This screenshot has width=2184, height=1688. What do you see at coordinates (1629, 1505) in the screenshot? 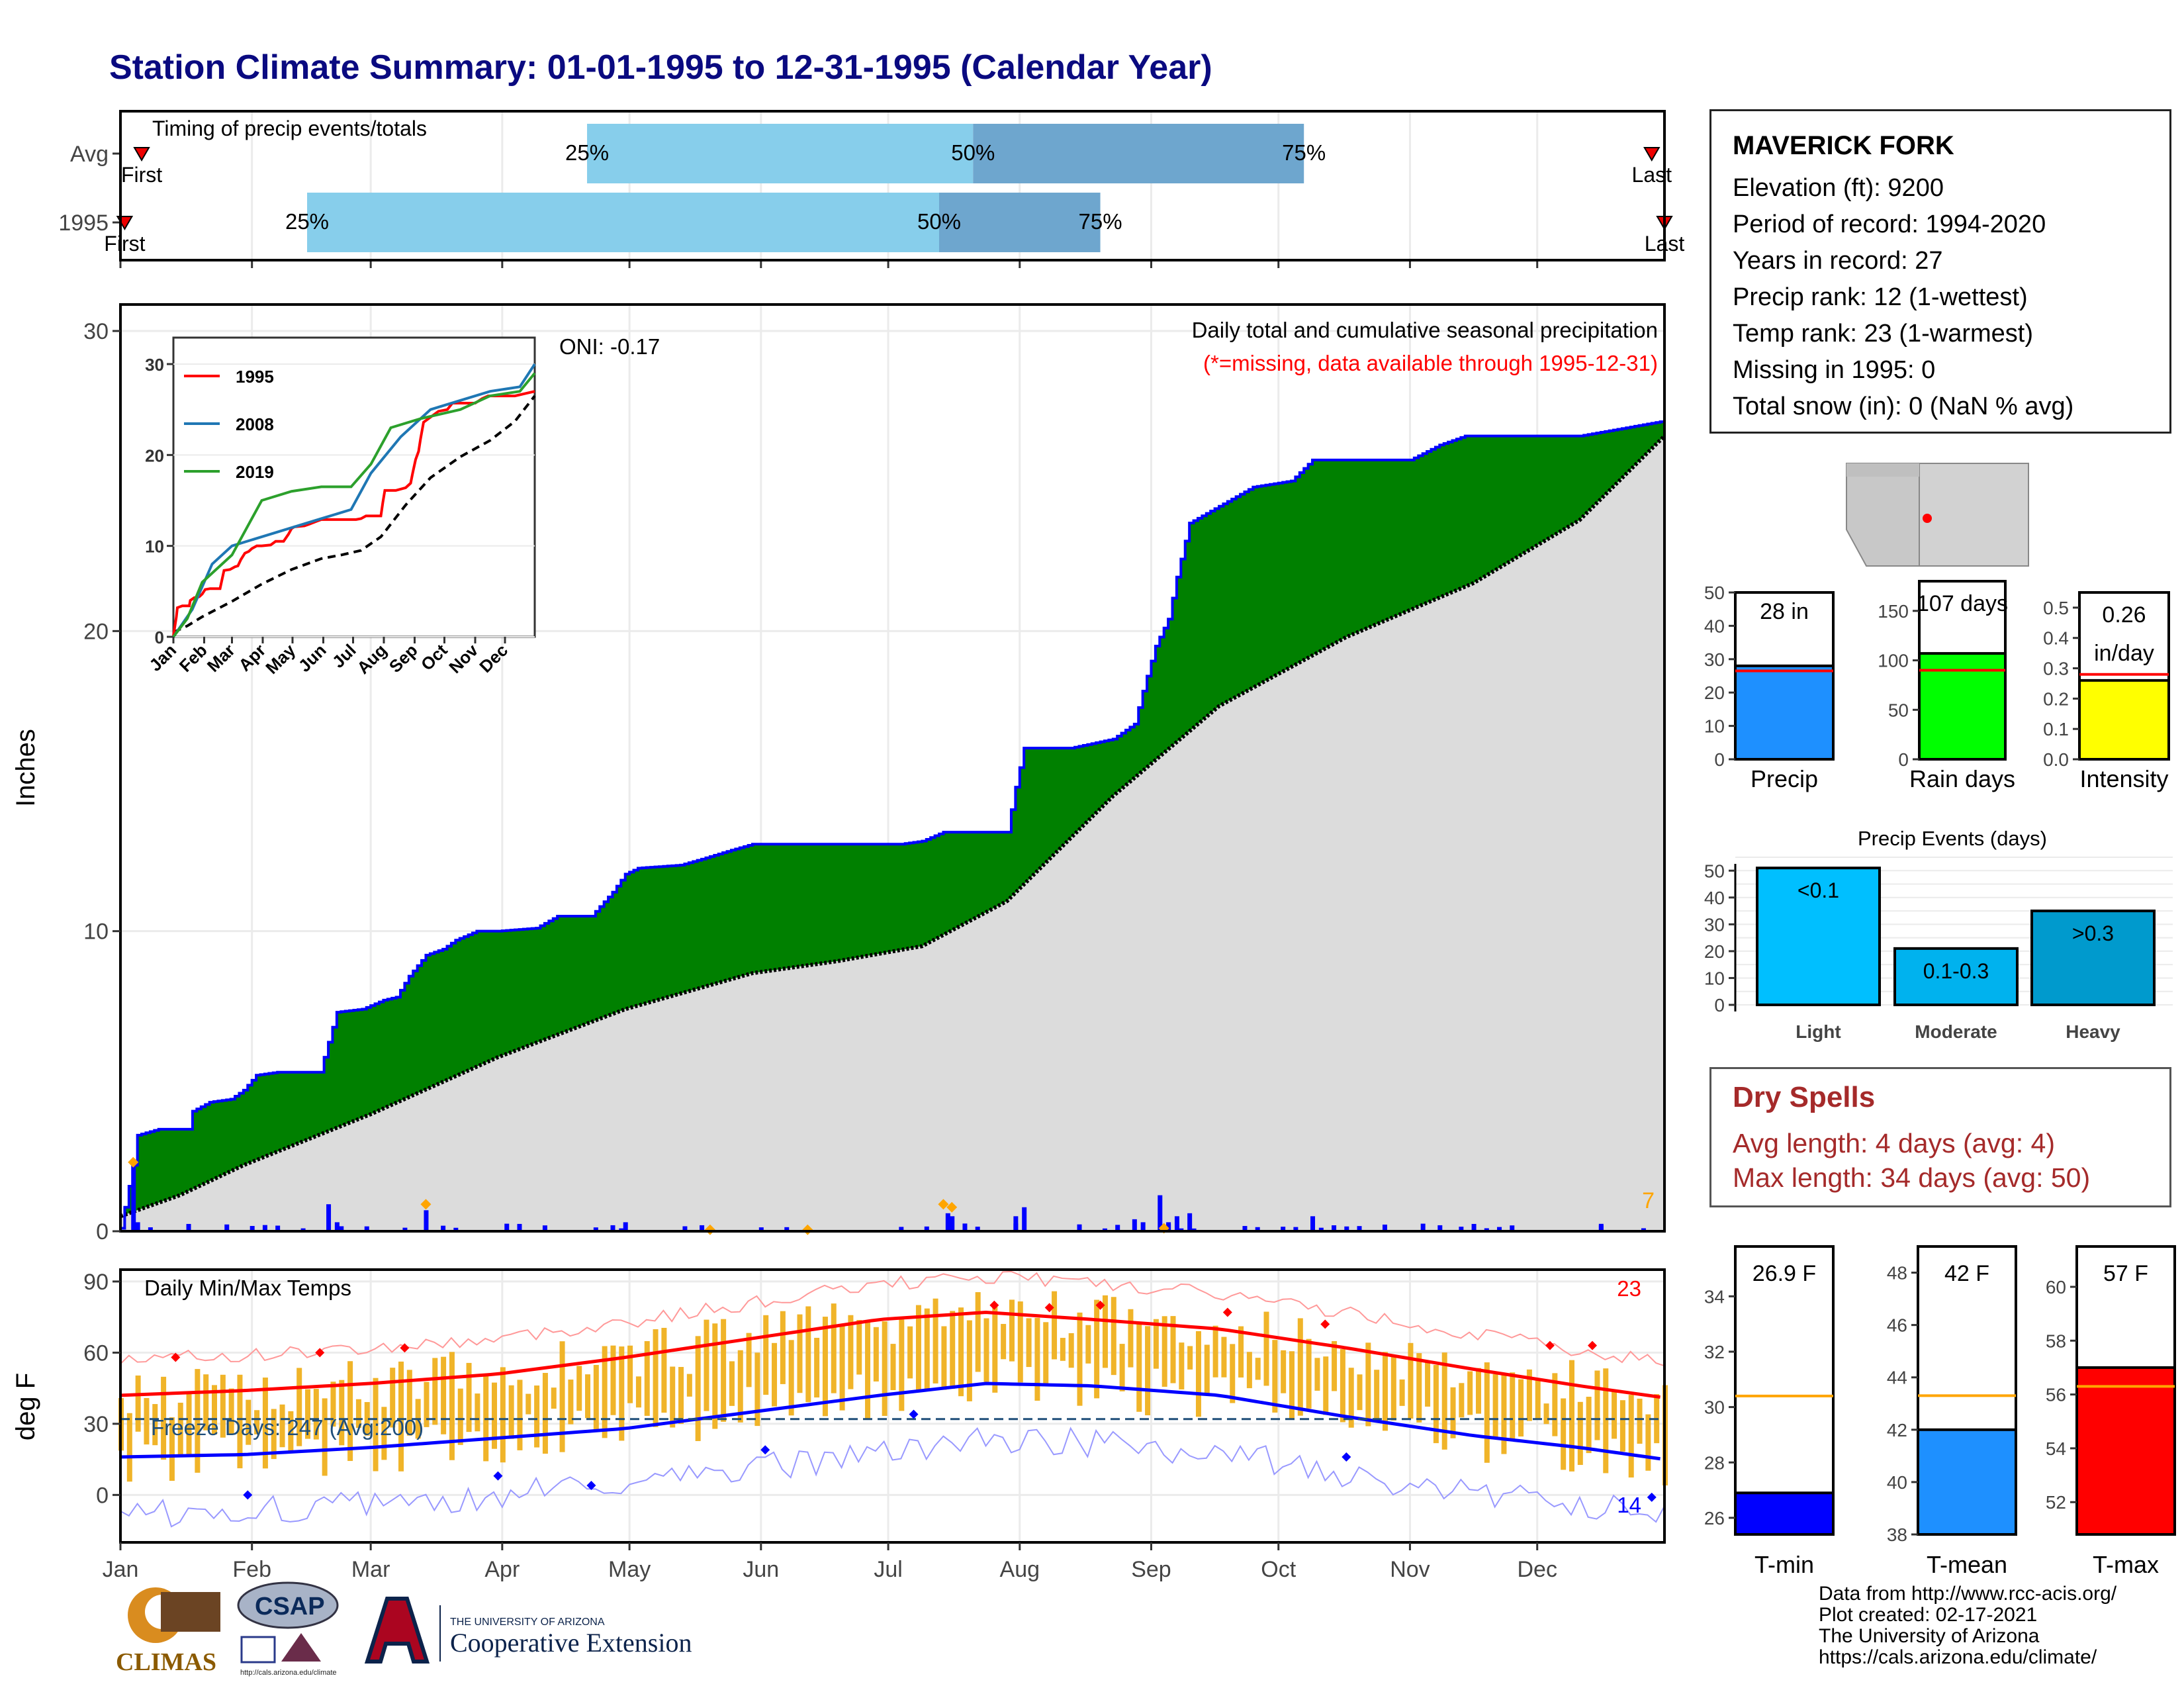
I see `temps-count-cold: 14` at bounding box center [1629, 1505].